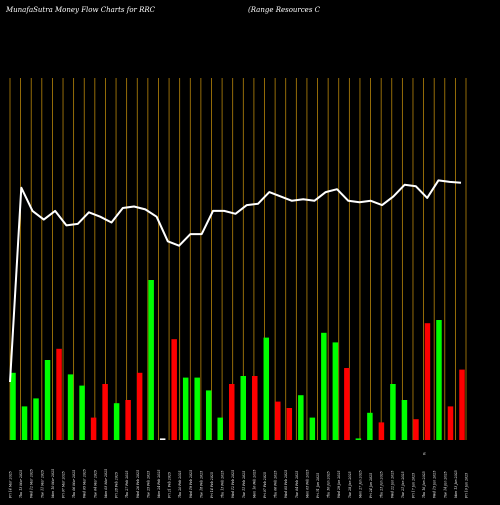 The width and height of the screenshot is (500, 505). What do you see at coordinates (106, 484) in the screenshot?
I see `x-tick-label: Mon 03 Mar 2025` at bounding box center [106, 484].